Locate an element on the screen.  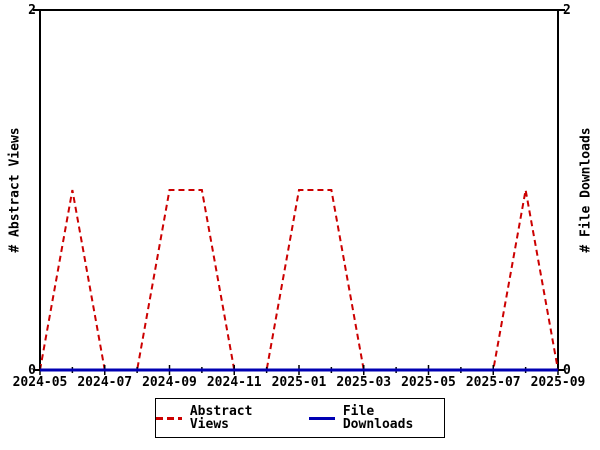
x-tick-label: 2025-03 is located at coordinates (364, 382).